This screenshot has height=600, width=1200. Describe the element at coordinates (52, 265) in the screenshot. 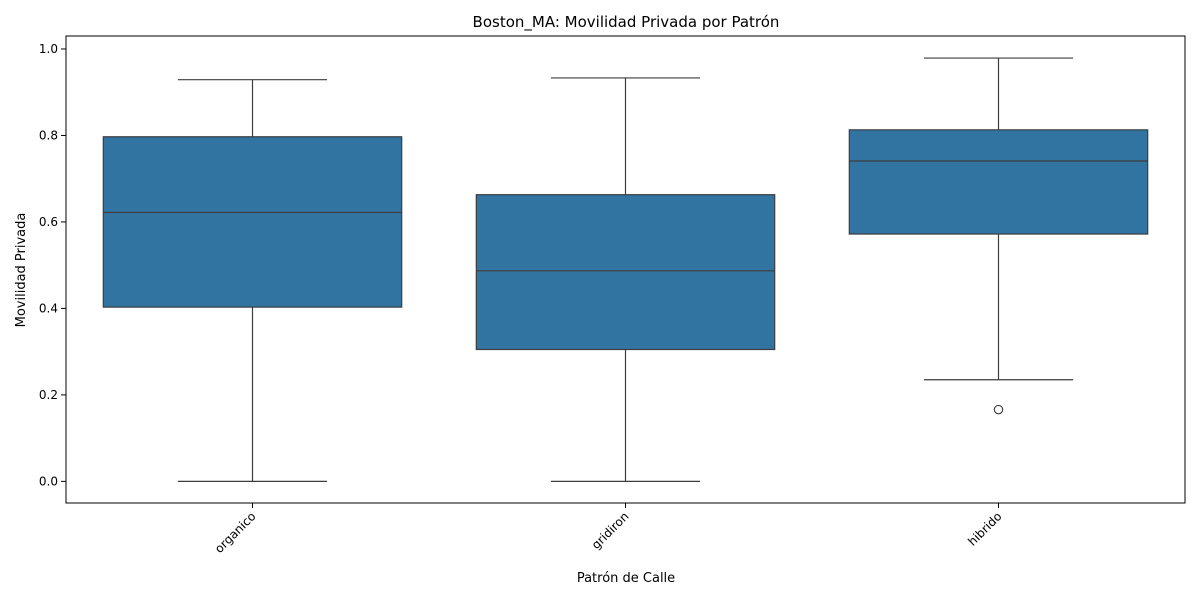

I see `y-axis: 0.0 0.2 0.4 0.6 0.8 1.0` at that location.